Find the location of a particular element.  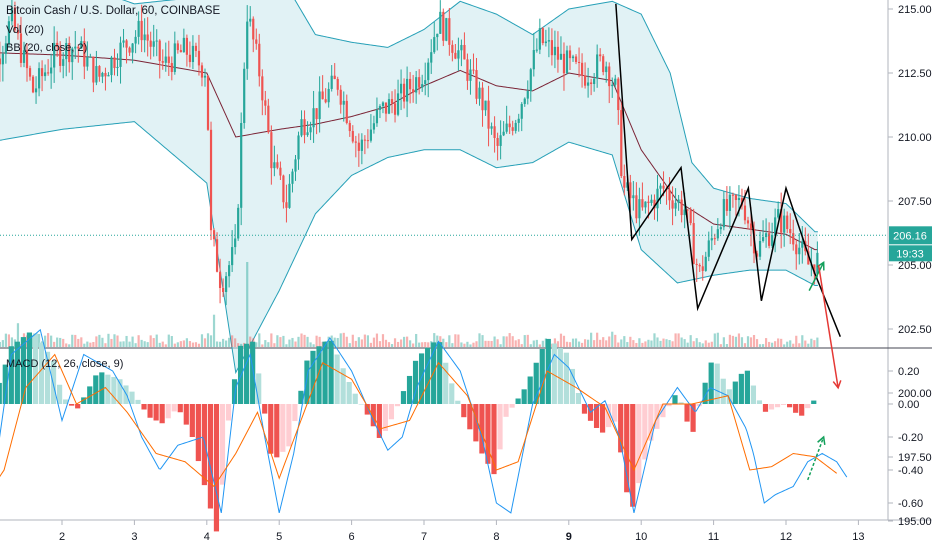

price-axis-label: 202.50 is located at coordinates (915, 330).